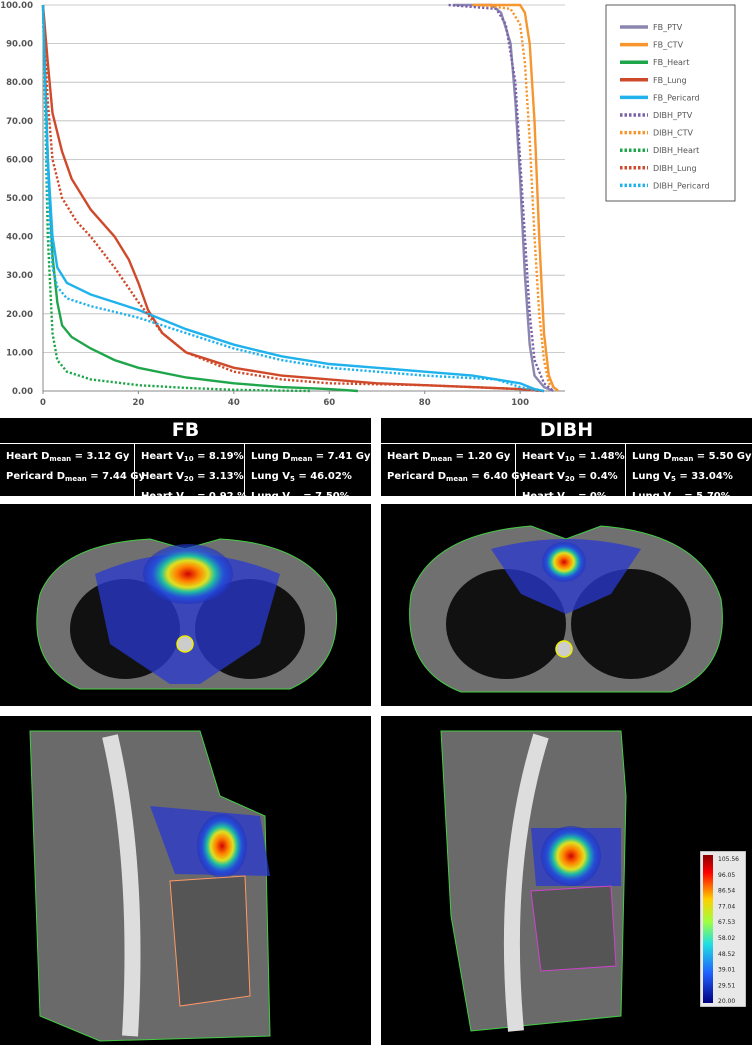 The image size is (752, 1045). What do you see at coordinates (673, 115) in the screenshot?
I see `legend-label: DIBH_PTV` at bounding box center [673, 115].